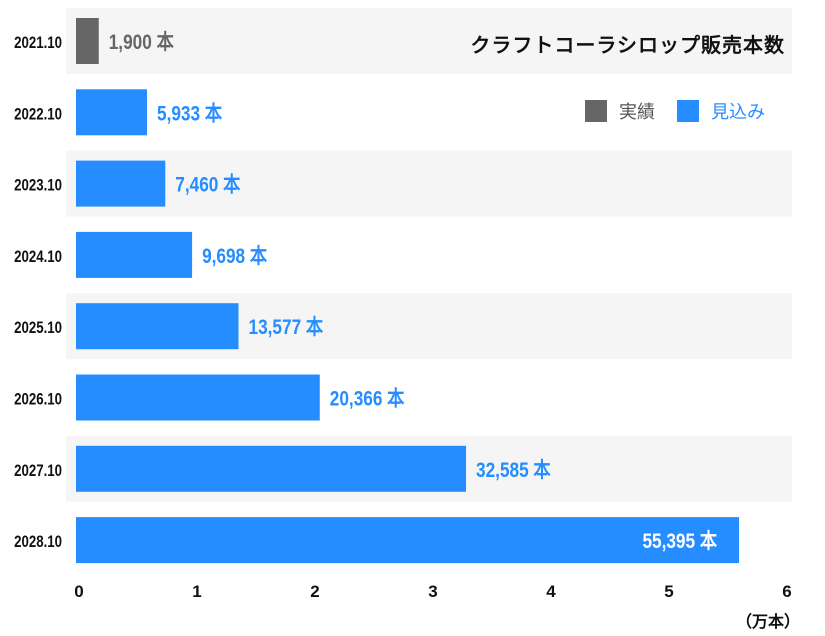  Describe the element at coordinates (190, 113) in the screenshot. I see `data-label: 5,933 本` at that location.